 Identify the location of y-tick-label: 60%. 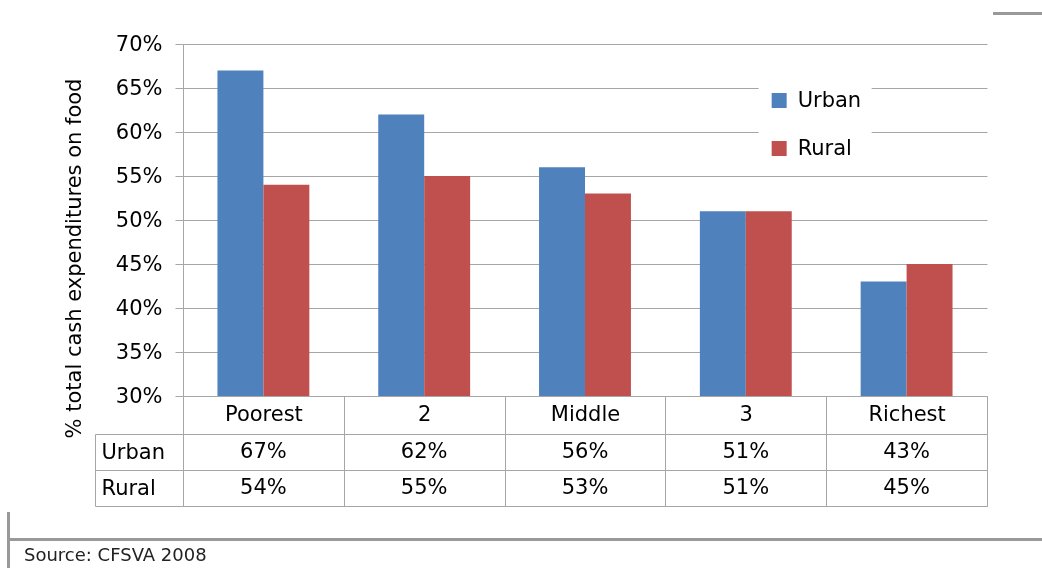
(139, 131).